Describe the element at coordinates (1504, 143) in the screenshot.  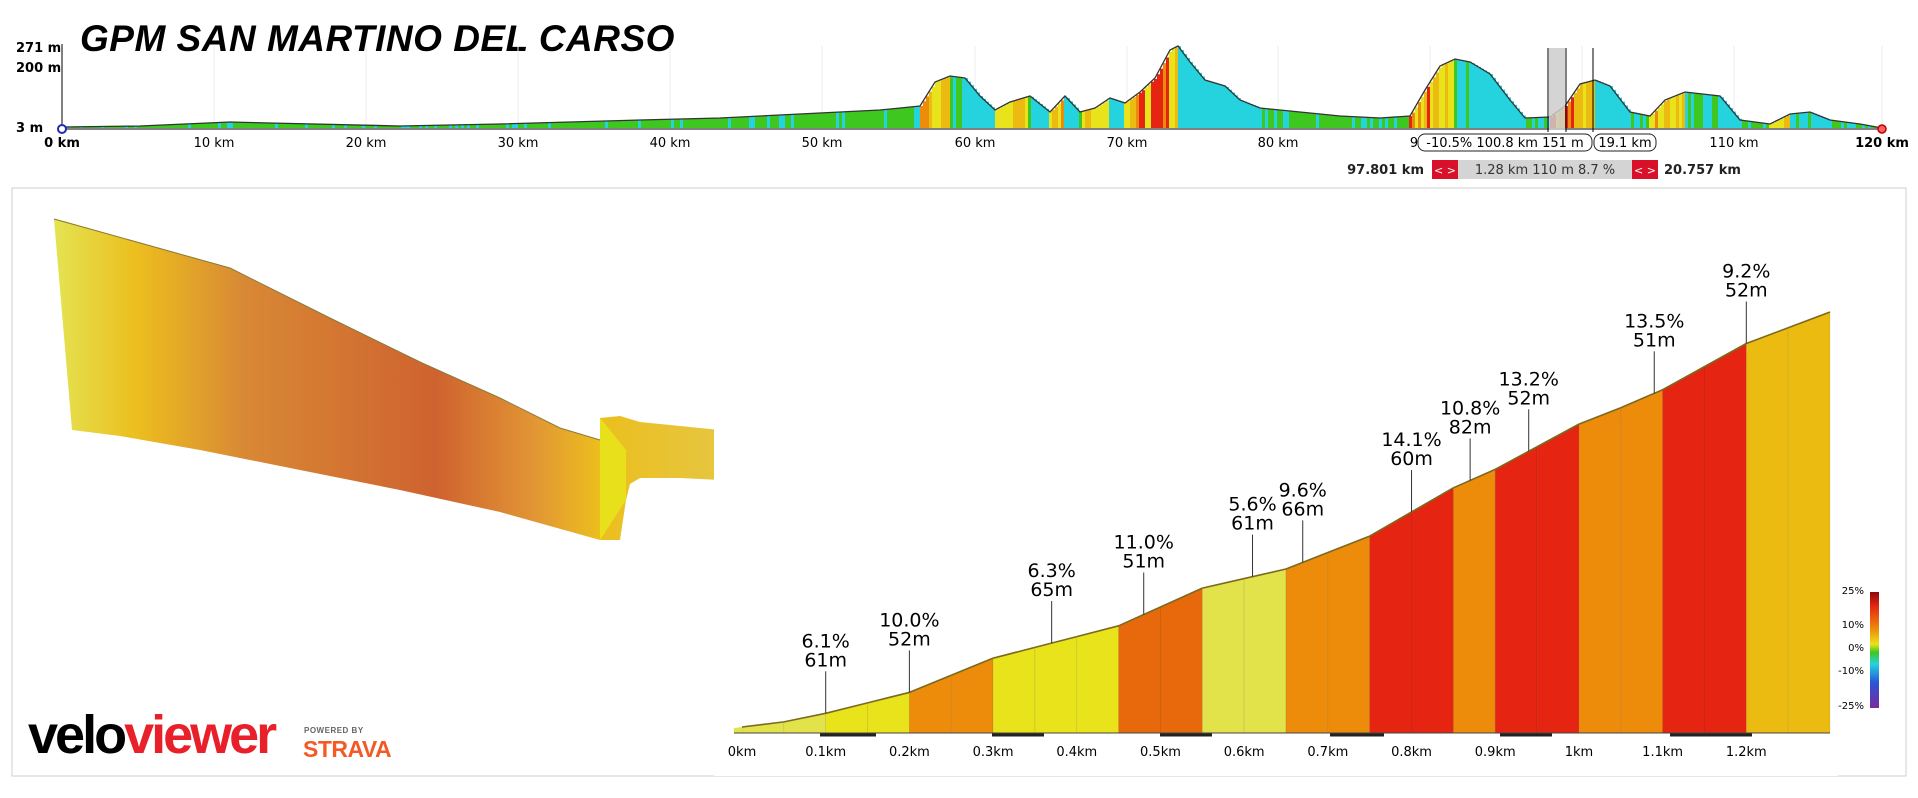
I see `selection-info-text: -10.5% 100.8 km 151 m` at that location.